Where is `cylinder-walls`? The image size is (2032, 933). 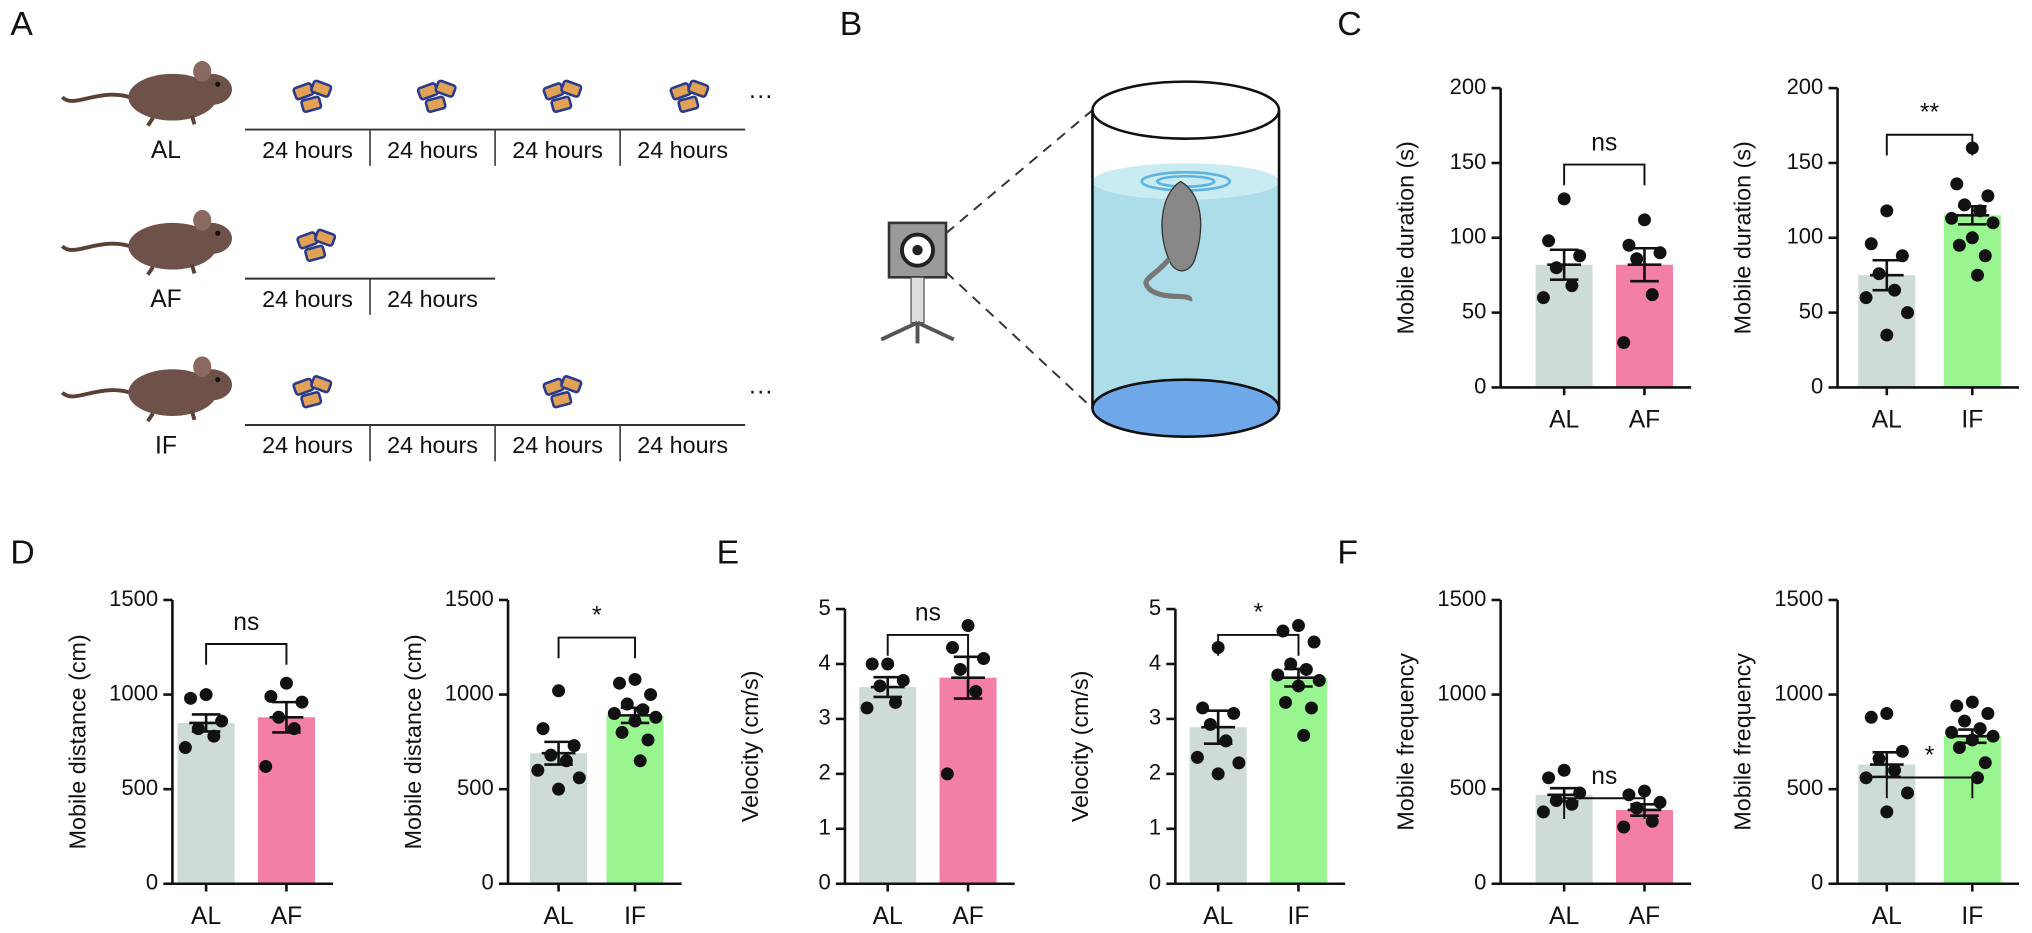 cylinder-walls is located at coordinates (1186, 259).